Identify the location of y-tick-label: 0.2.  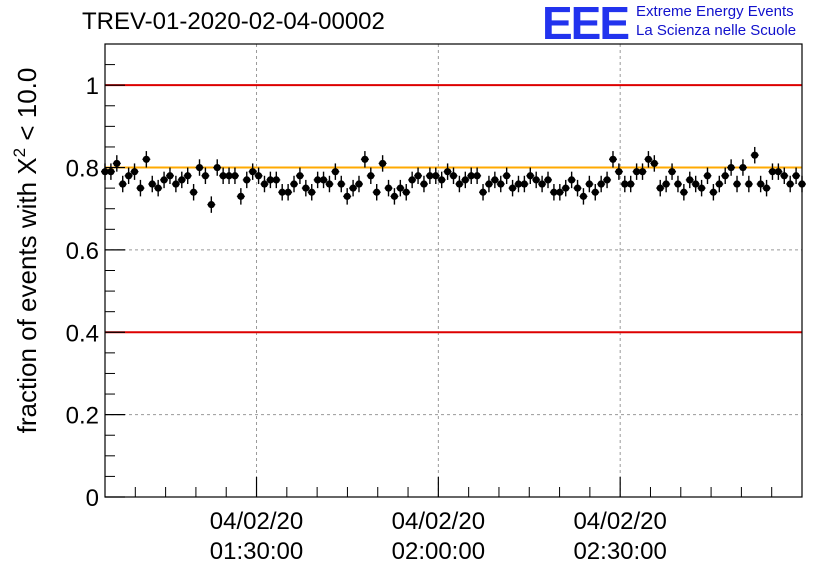
(82, 416).